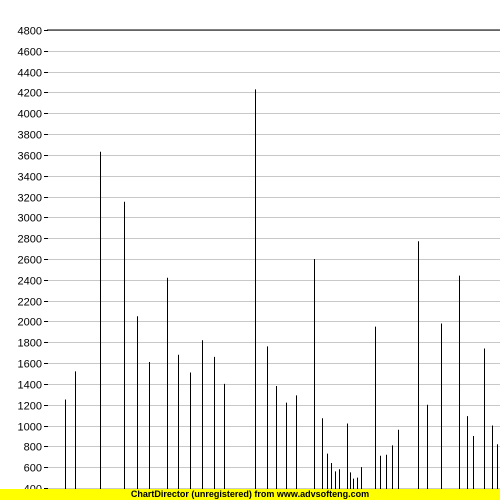  Describe the element at coordinates (30, 240) in the screenshot. I see `y-tick-label: 2800` at that location.